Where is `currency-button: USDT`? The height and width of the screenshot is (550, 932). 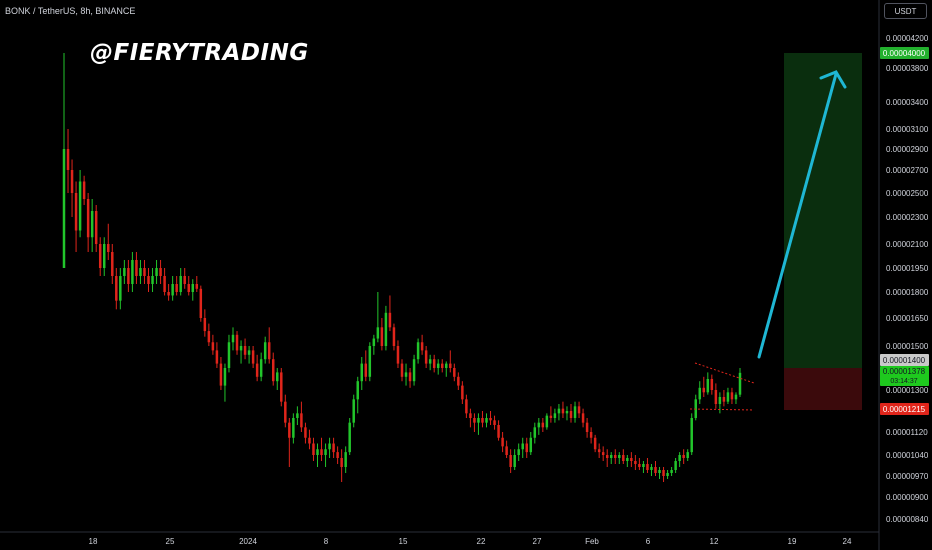 currency-button: USDT is located at coordinates (905, 11).